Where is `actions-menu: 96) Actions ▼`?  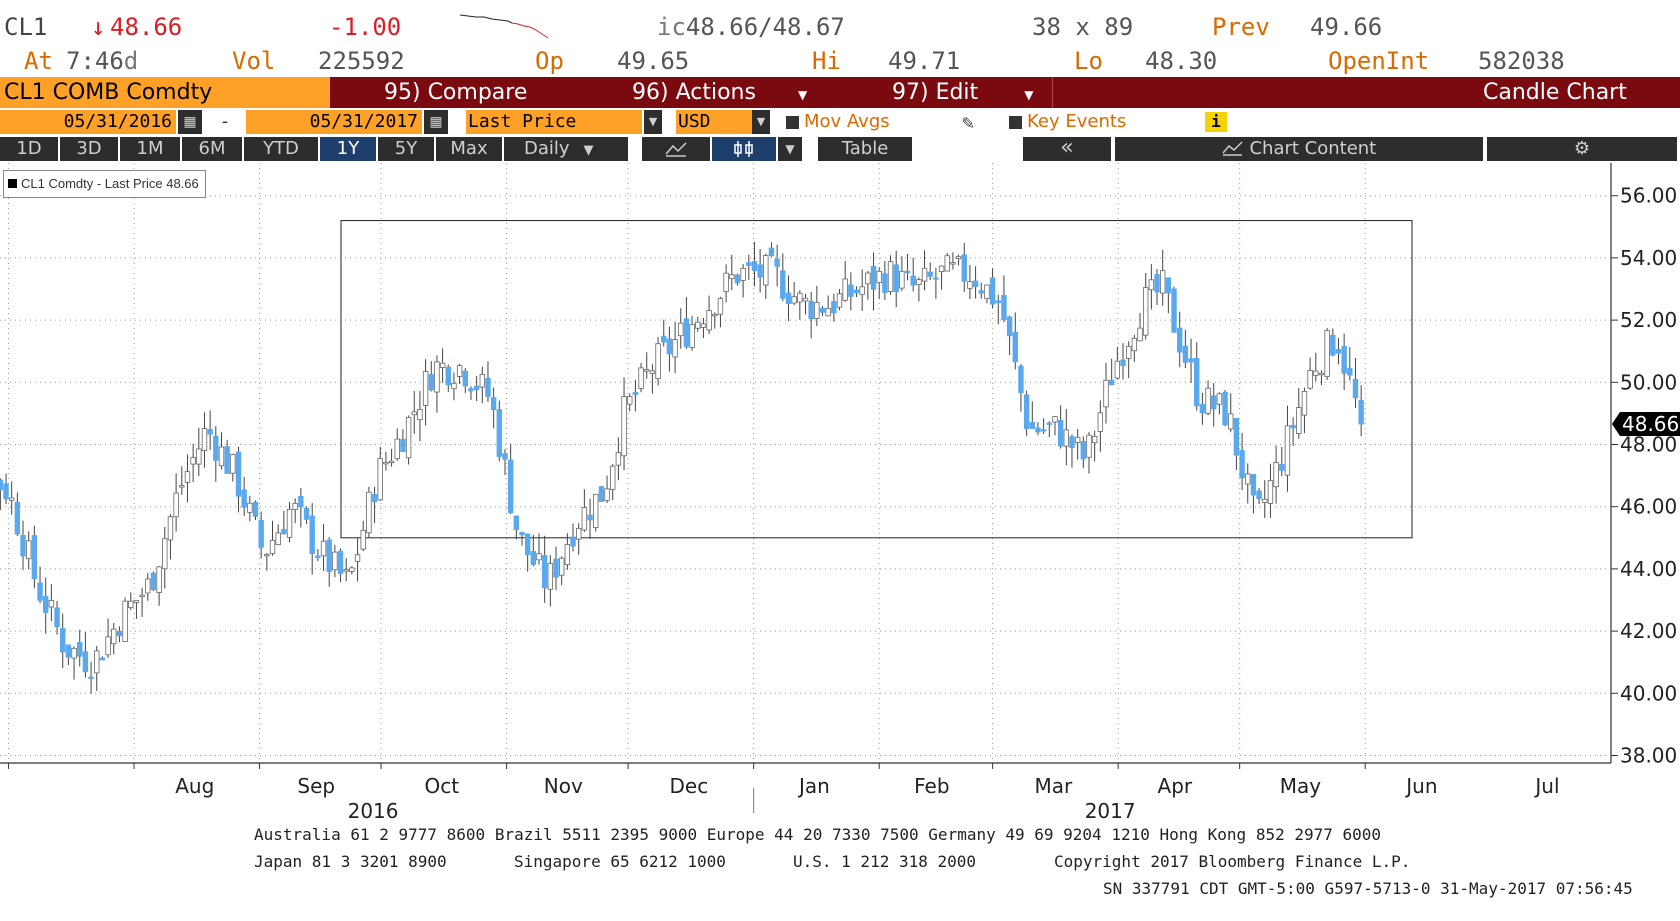 actions-menu: 96) Actions ▼ is located at coordinates (719, 92).